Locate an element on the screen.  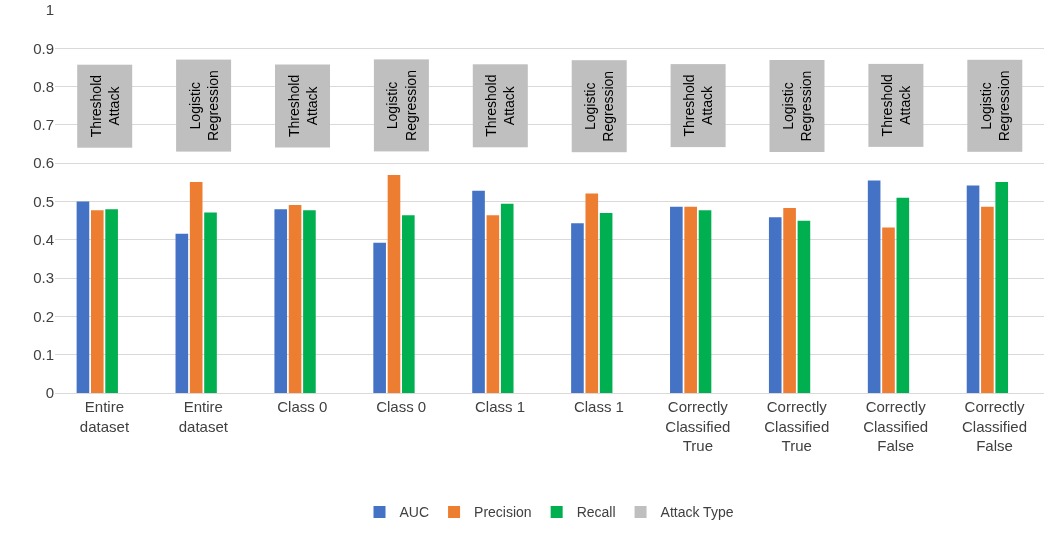
y-tick-label: 1 is located at coordinates (49, 10).